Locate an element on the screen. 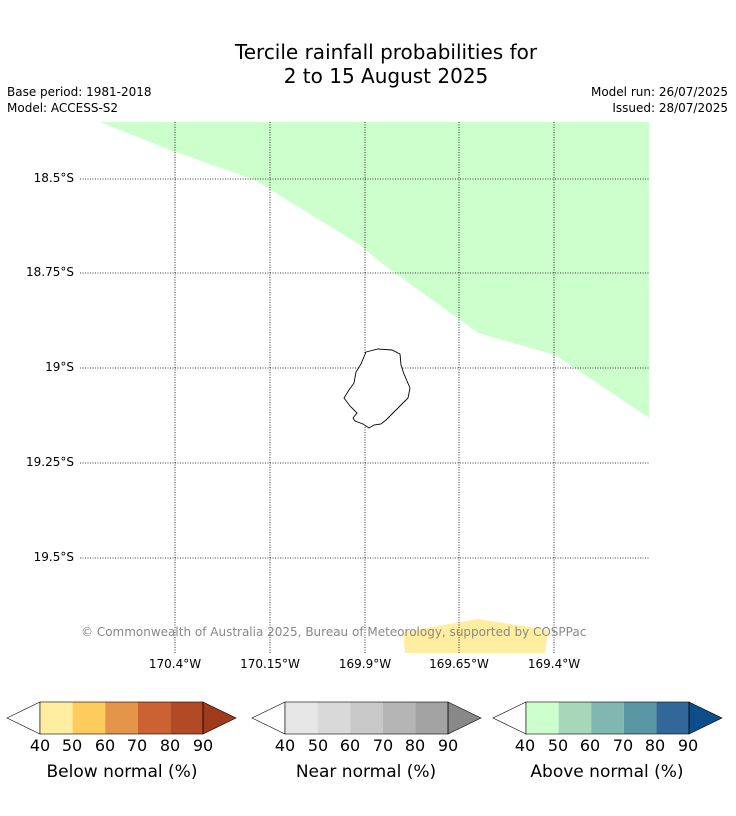 Image resolution: width=736 pixels, height=816 pixels. lat-label: 19.25°S is located at coordinates (50, 462).